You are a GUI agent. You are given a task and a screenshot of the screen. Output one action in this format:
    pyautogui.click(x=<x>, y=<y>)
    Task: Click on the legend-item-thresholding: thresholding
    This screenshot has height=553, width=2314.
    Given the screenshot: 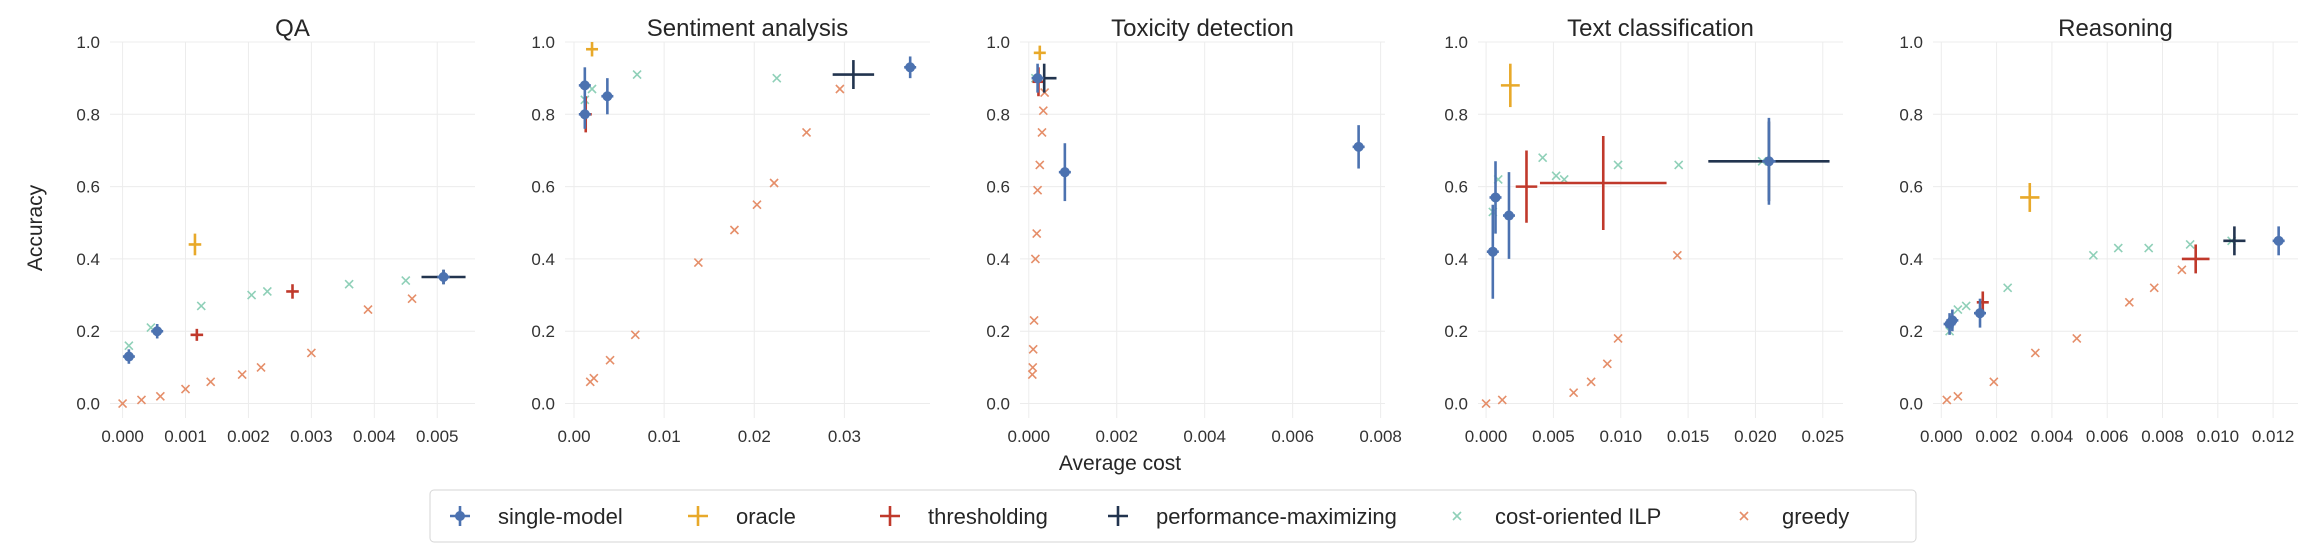 What is the action you would take?
    pyautogui.click(x=964, y=516)
    